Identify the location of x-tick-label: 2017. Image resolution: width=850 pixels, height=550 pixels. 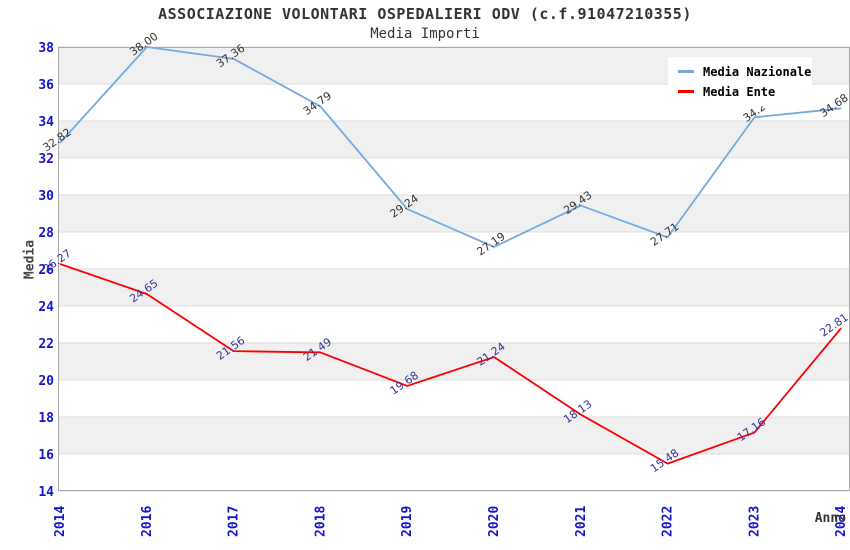
(234, 521).